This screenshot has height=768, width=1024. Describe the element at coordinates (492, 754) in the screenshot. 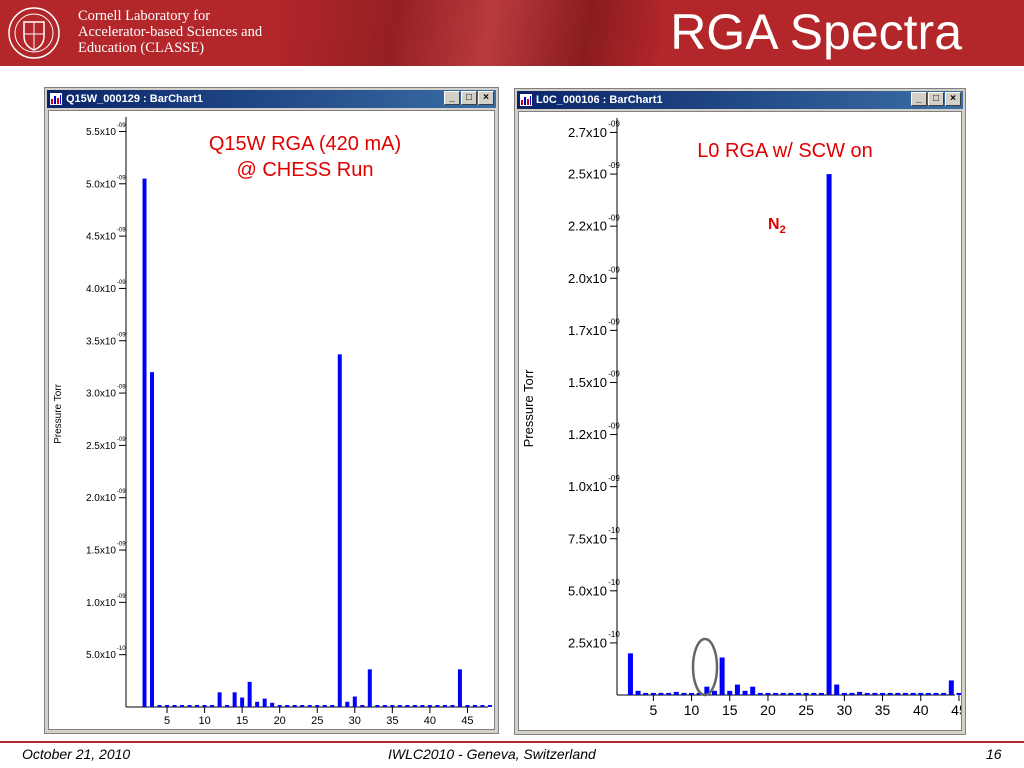

I see `footer-event: IWLC2010 - Geneva, Switzerland` at that location.